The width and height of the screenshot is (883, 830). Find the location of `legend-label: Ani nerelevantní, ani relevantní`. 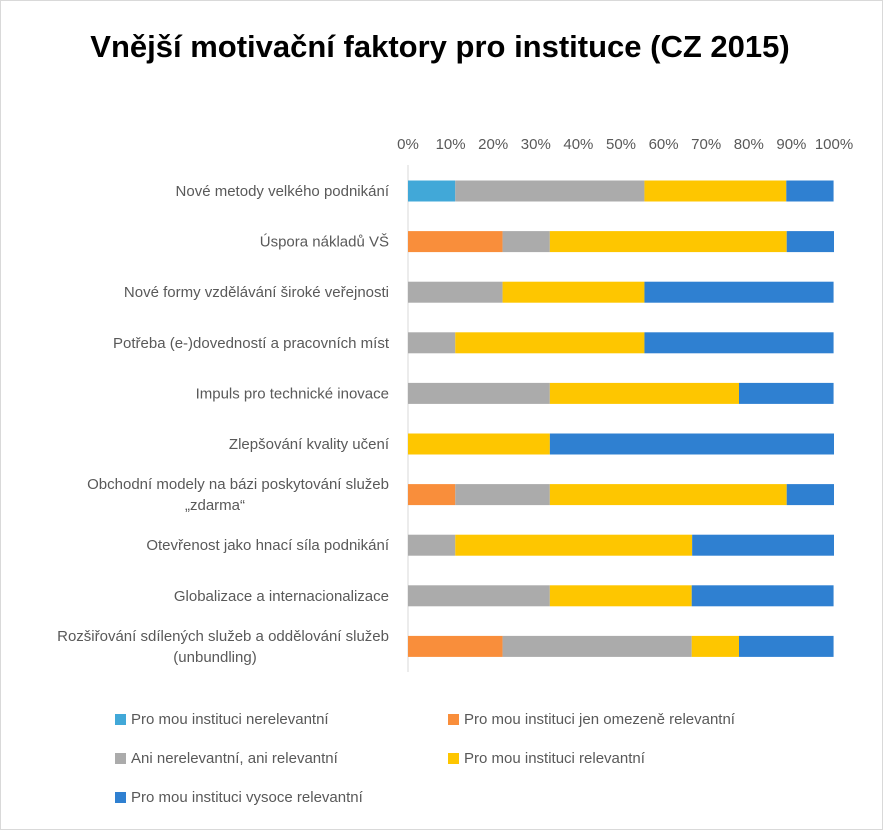

legend-label: Ani nerelevantní, ani relevantní is located at coordinates (234, 758).